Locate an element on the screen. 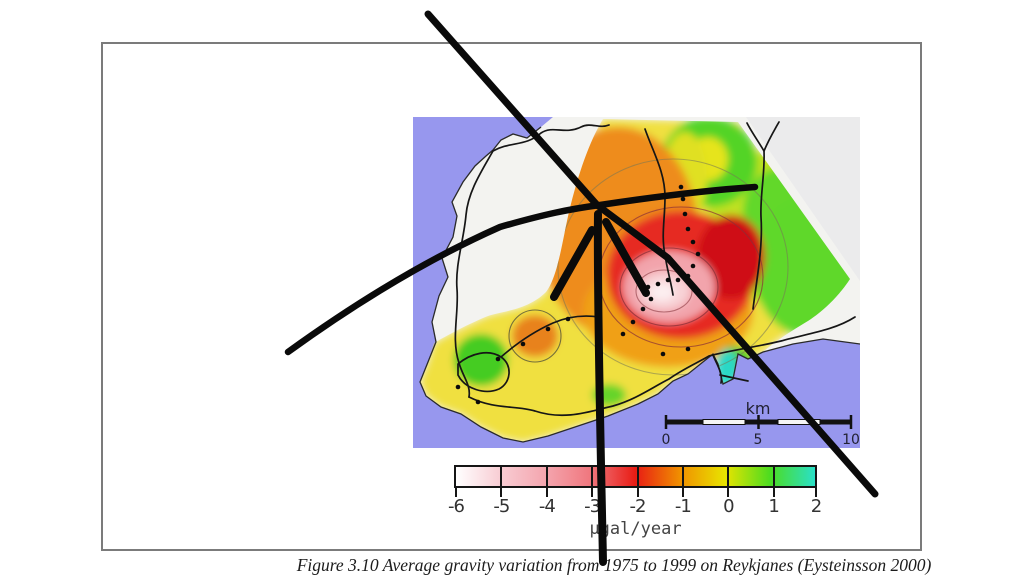 The width and height of the screenshot is (1024, 576). scalebar-tick-0: 0 is located at coordinates (666, 440).